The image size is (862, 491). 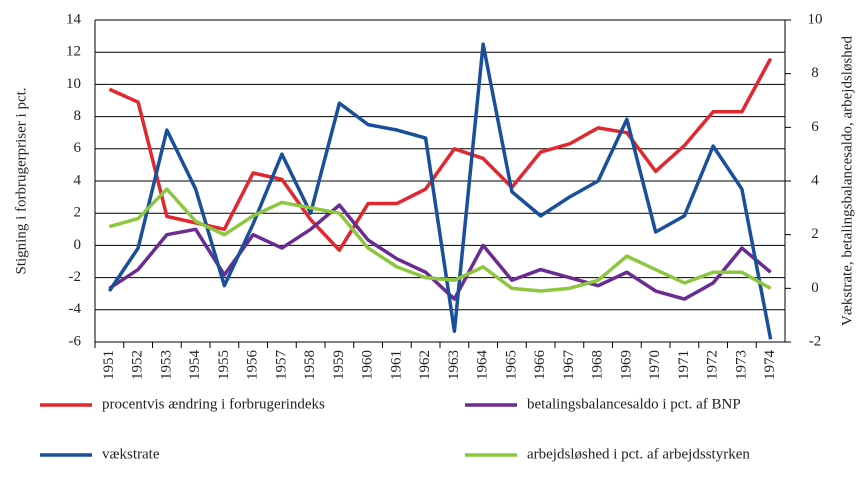 What do you see at coordinates (684, 365) in the screenshot?
I see `x-tick-label: 1971` at bounding box center [684, 365].